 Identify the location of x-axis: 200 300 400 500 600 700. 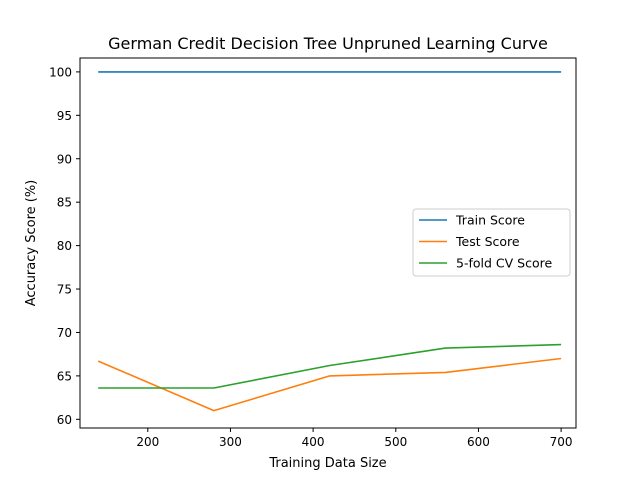
(354, 438).